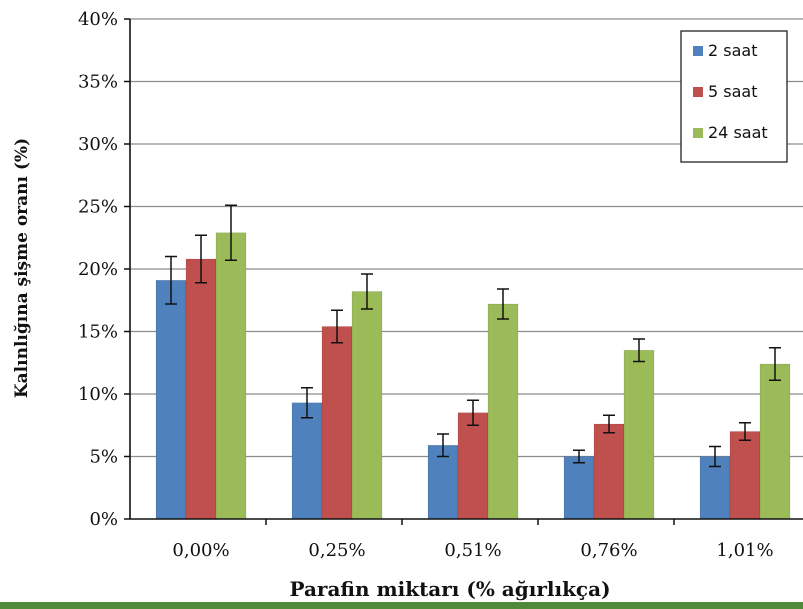 The width and height of the screenshot is (803, 609). Describe the element at coordinates (608, 550) in the screenshot. I see `x-tick-label: 0,76%` at that location.